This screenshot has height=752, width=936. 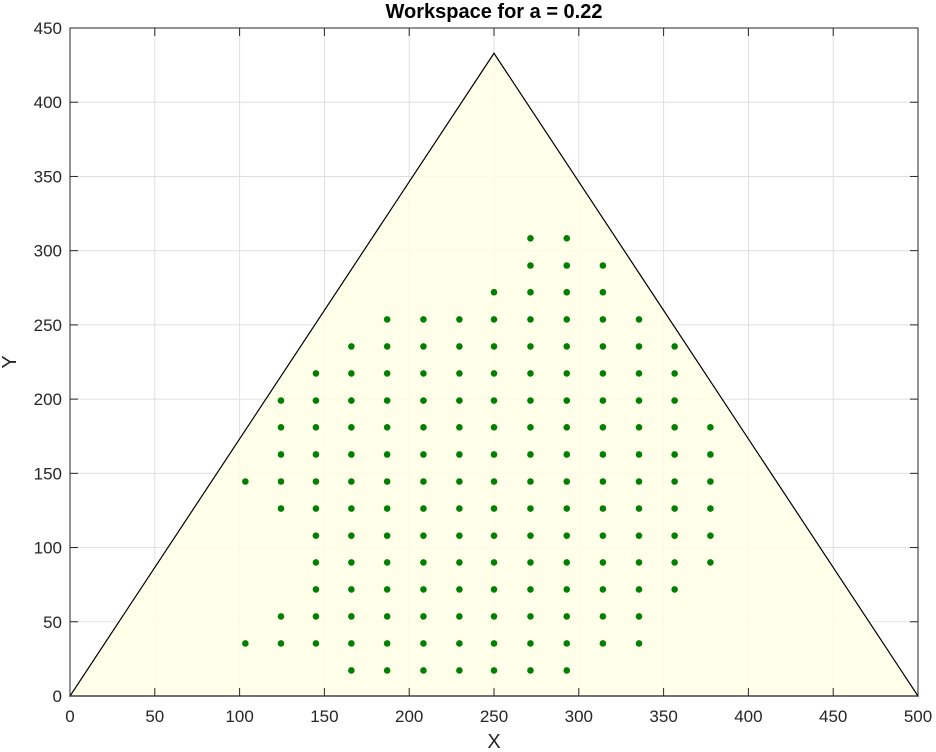 What do you see at coordinates (57, 696) in the screenshot?
I see `y-tick-label-0: 0` at bounding box center [57, 696].